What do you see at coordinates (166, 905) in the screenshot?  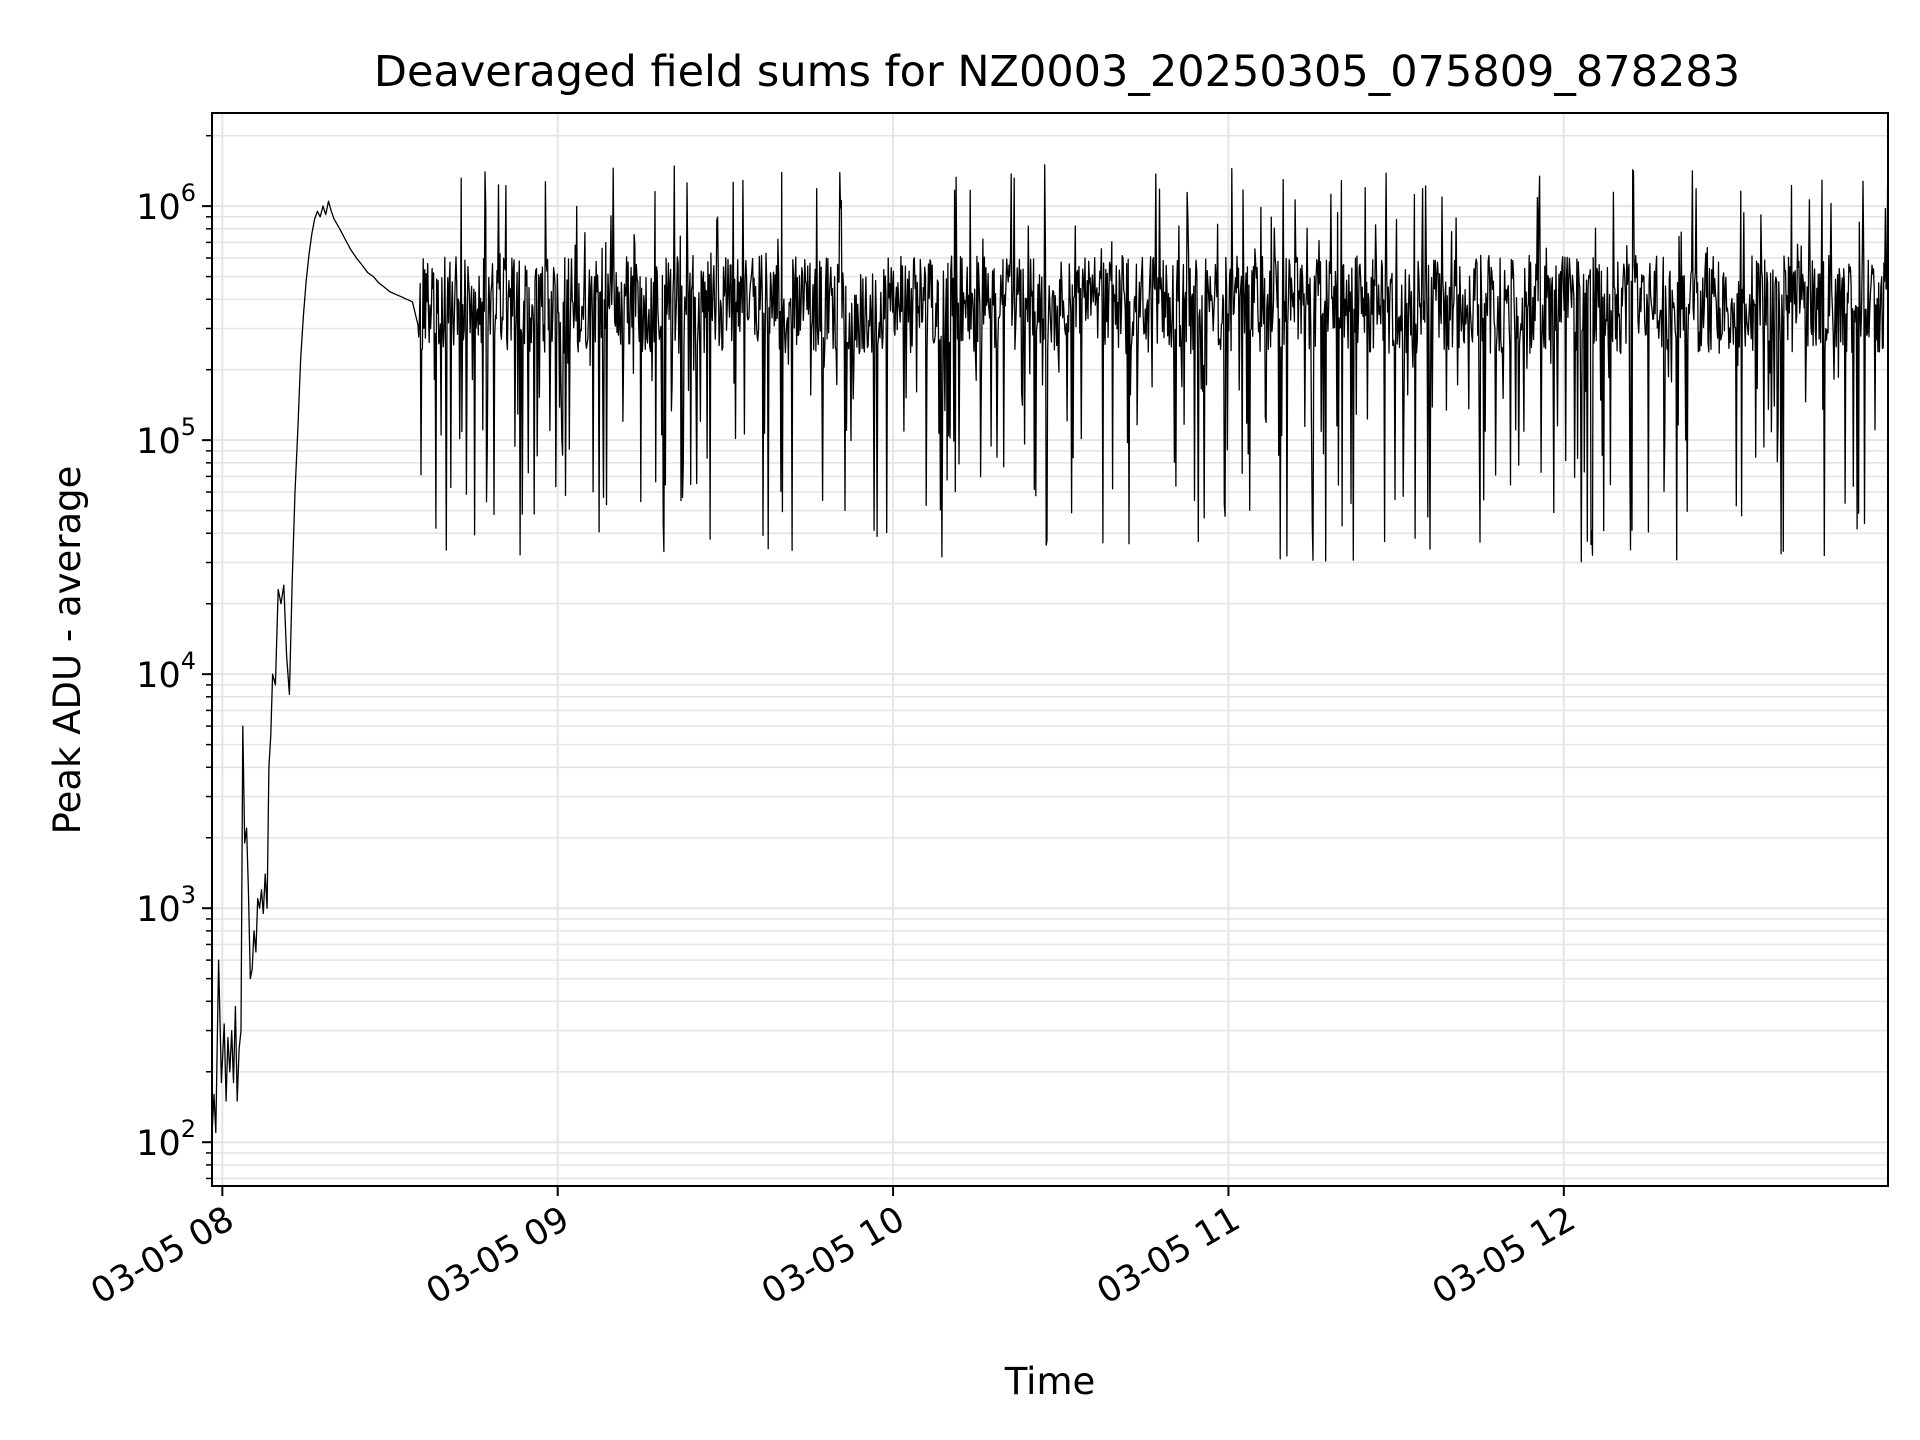 I see `y-tick-label: 10³` at bounding box center [166, 905].